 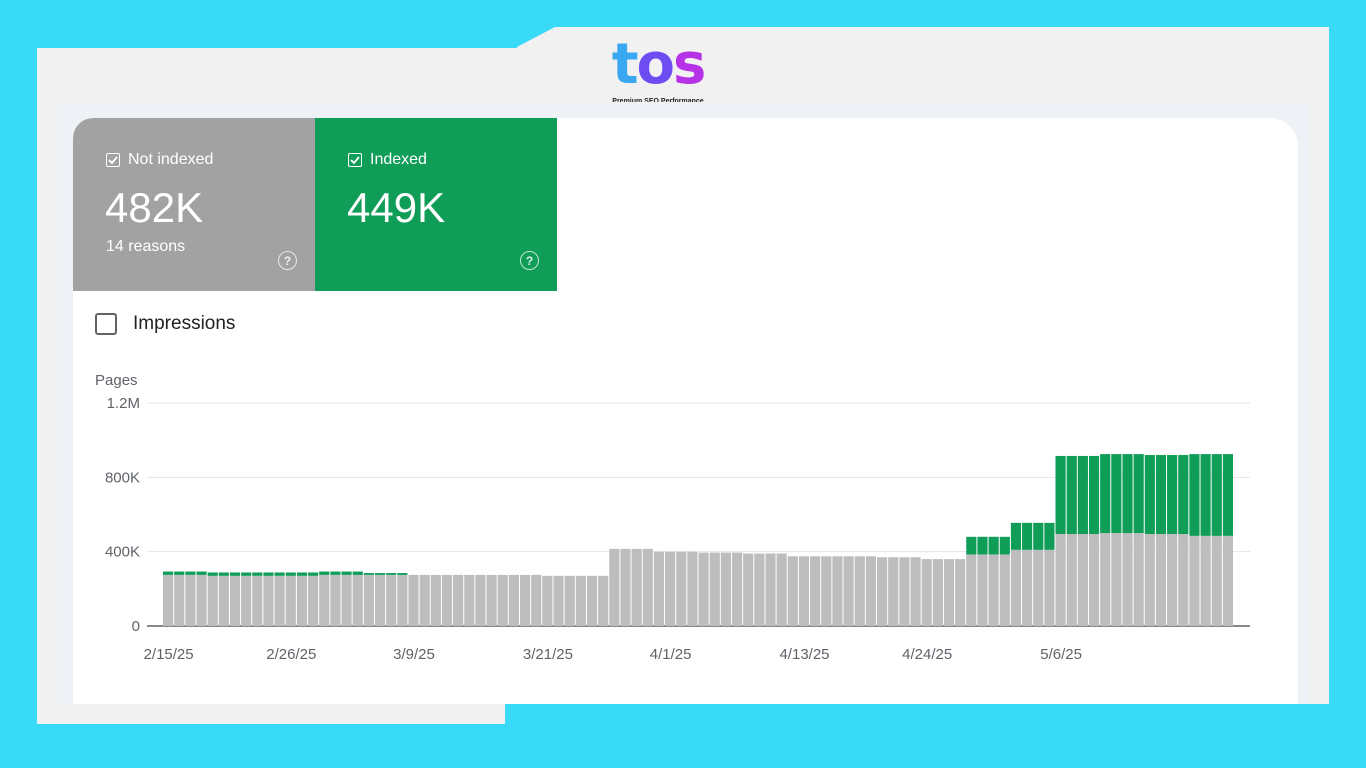 I want to click on impressions-checkbox, so click(x=106, y=324).